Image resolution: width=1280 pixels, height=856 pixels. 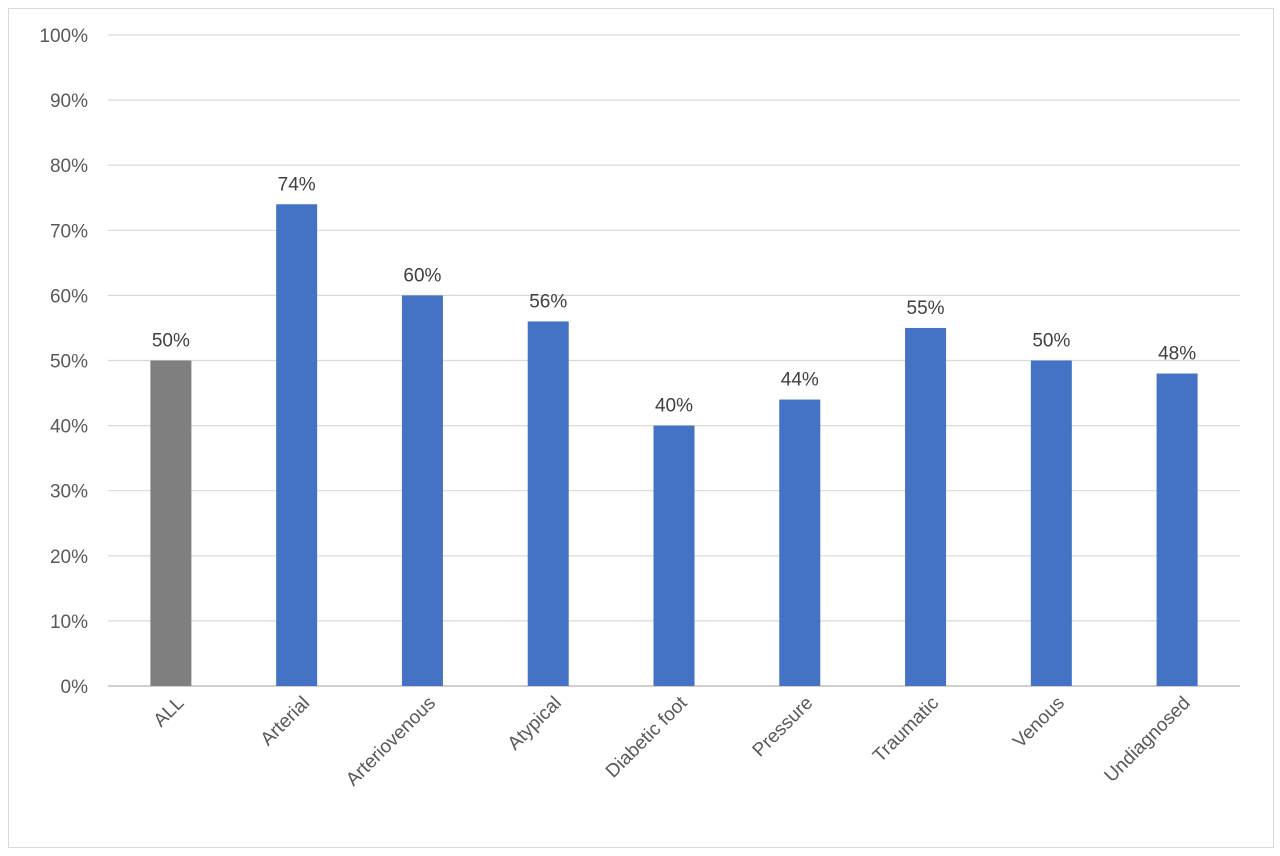 What do you see at coordinates (169, 712) in the screenshot?
I see `x-tick-label: ALL` at bounding box center [169, 712].